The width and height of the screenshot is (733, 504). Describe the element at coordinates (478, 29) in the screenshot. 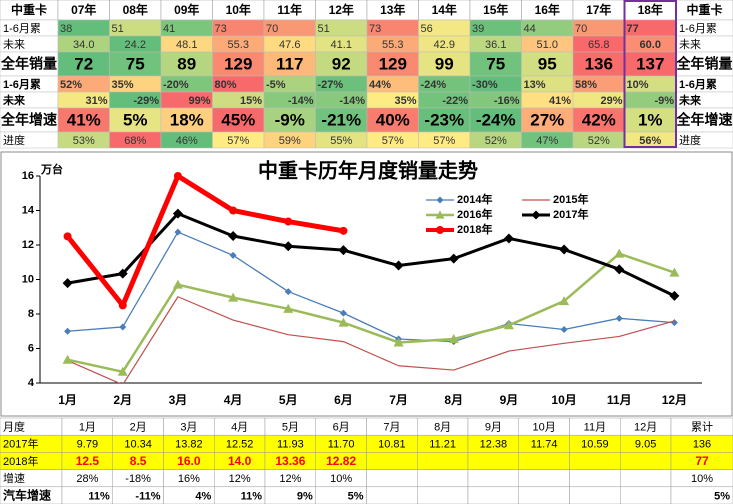

I see `cell-value: 39` at that location.